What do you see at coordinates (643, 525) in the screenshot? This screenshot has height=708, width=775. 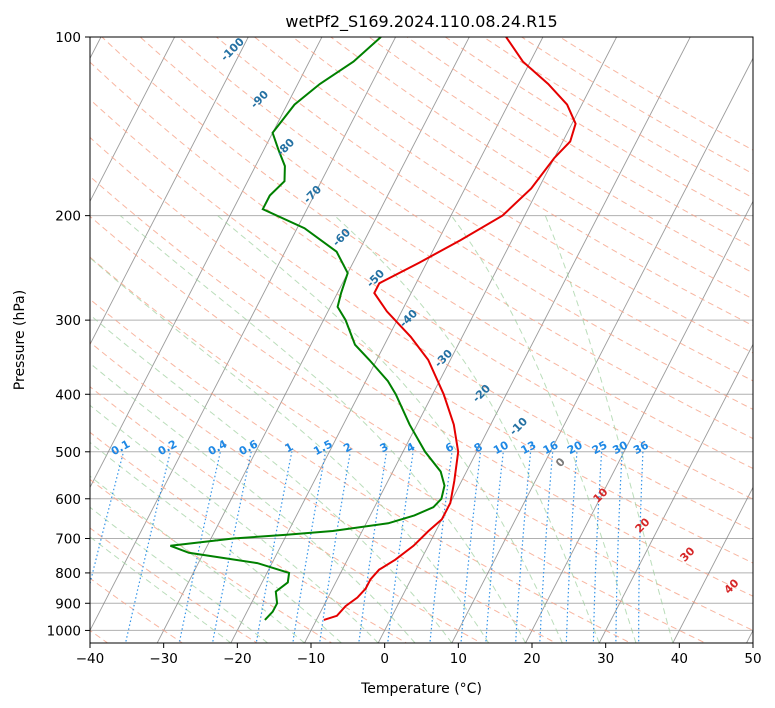 I see `isotherm-label: 20` at bounding box center [643, 525].